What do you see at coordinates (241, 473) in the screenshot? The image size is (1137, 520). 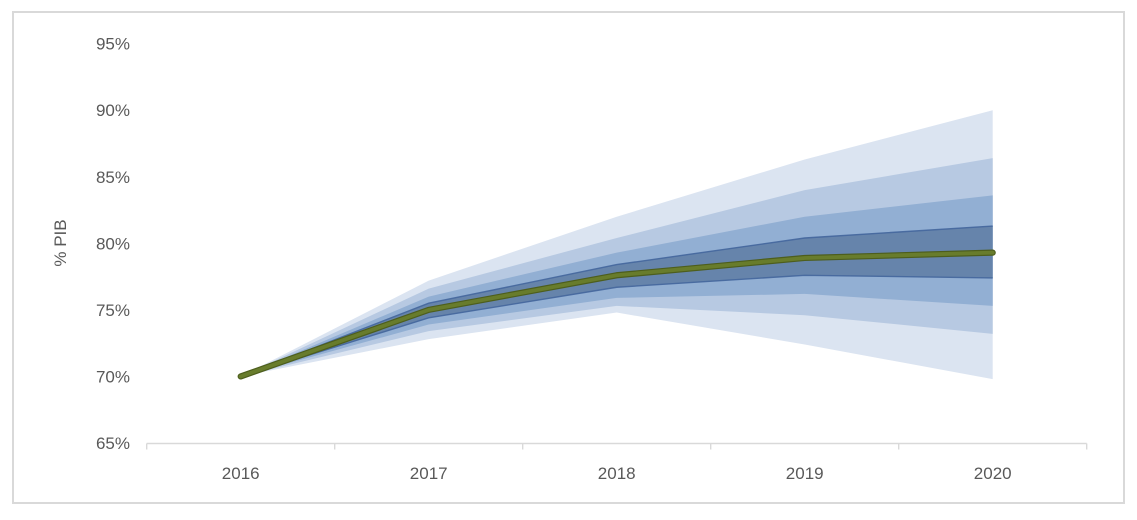 I see `x-tick-label: 2016` at bounding box center [241, 473].